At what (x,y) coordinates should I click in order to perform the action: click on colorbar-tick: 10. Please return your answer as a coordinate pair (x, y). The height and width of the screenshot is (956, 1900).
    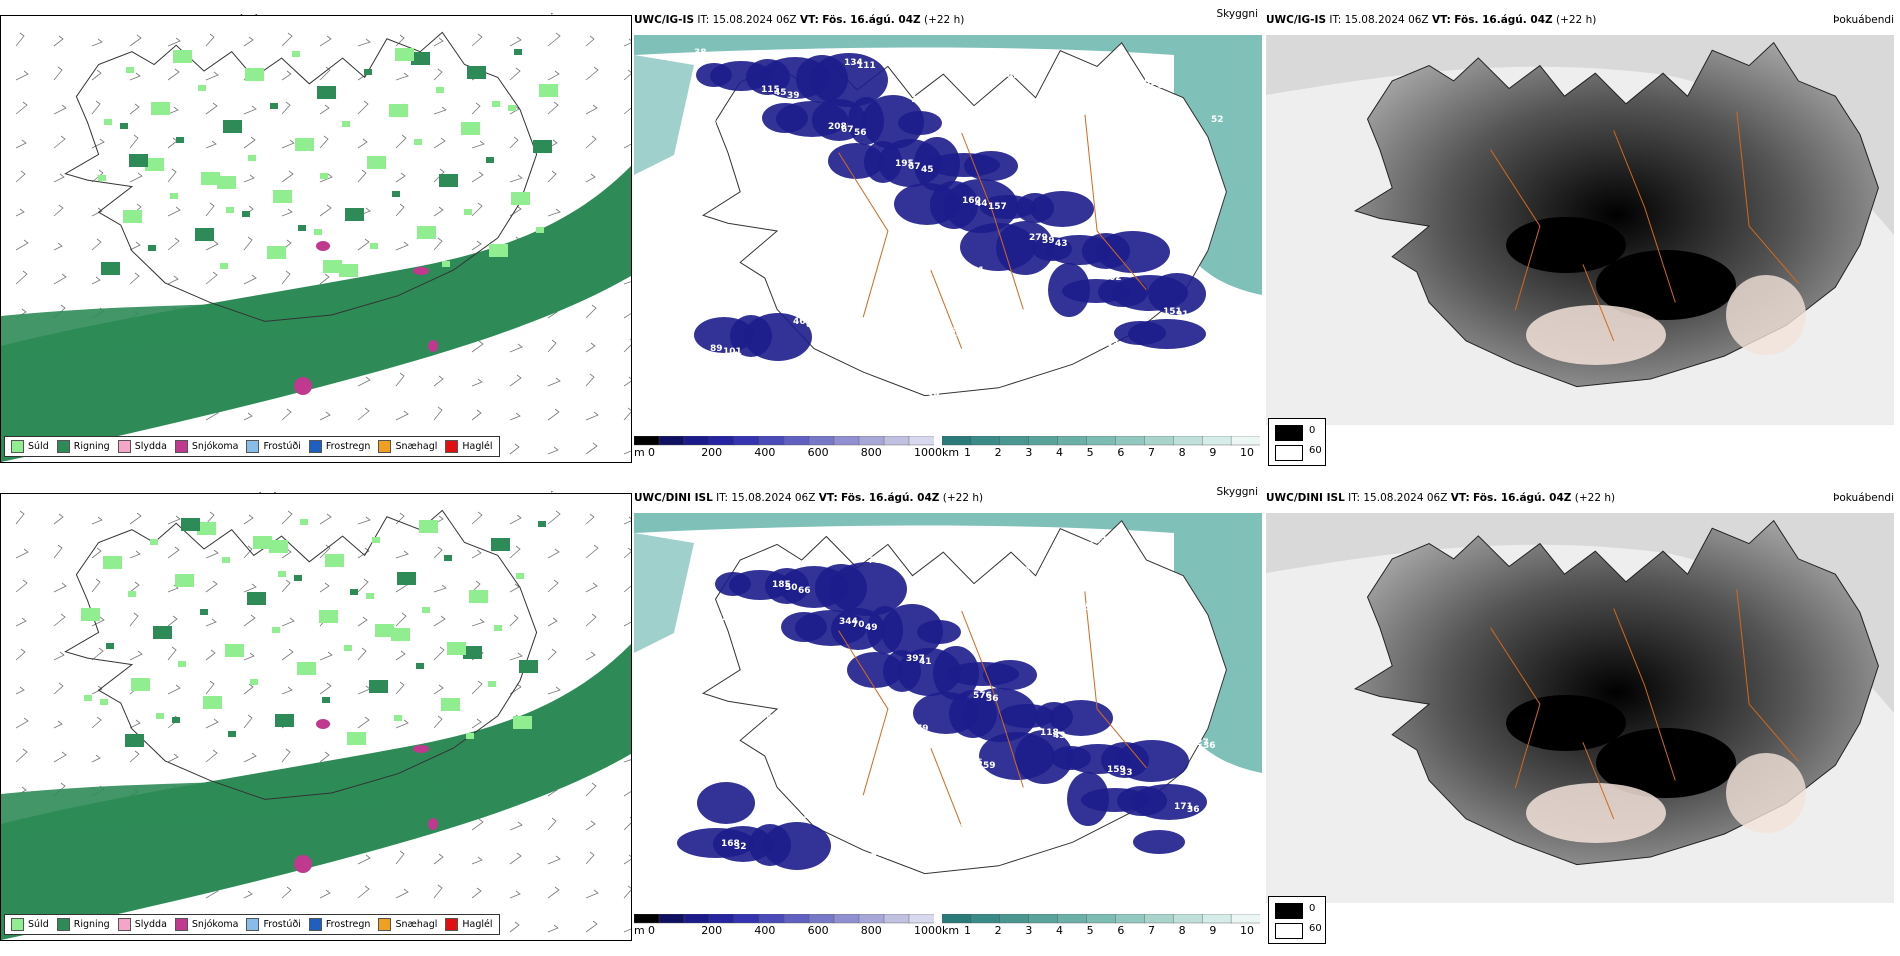
    Looking at the image, I should click on (1247, 930).